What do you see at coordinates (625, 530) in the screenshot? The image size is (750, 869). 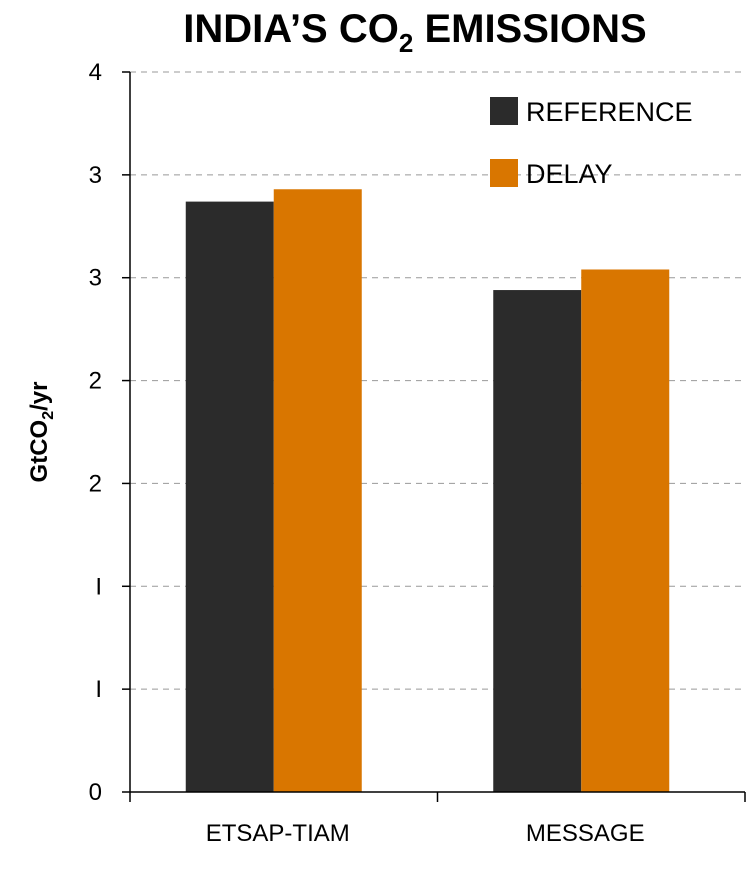 I see `bar-delay-message` at bounding box center [625, 530].